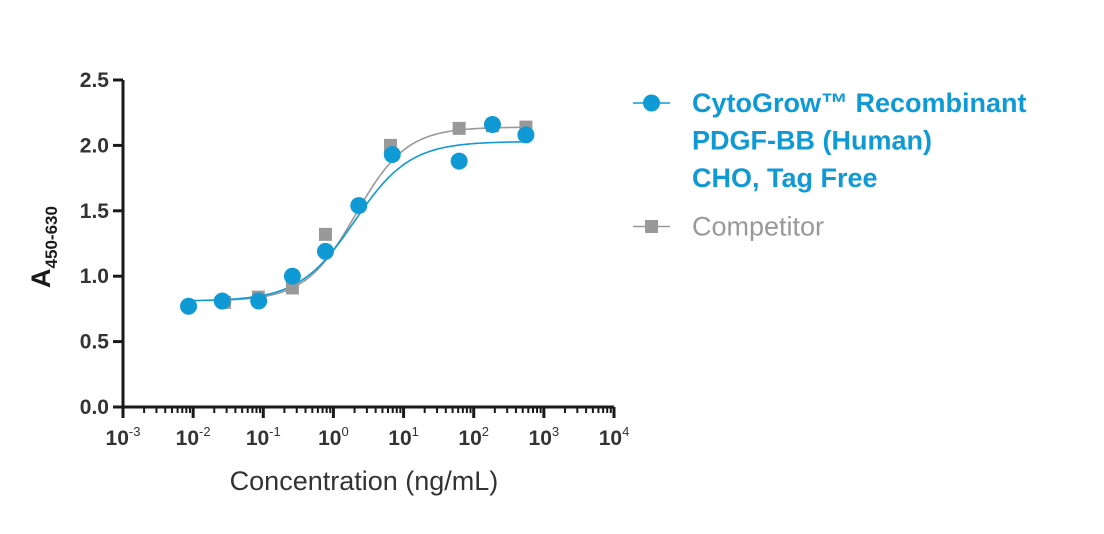 The image size is (1104, 534). I want to click on fit-curve-circle, so click(356, 221).